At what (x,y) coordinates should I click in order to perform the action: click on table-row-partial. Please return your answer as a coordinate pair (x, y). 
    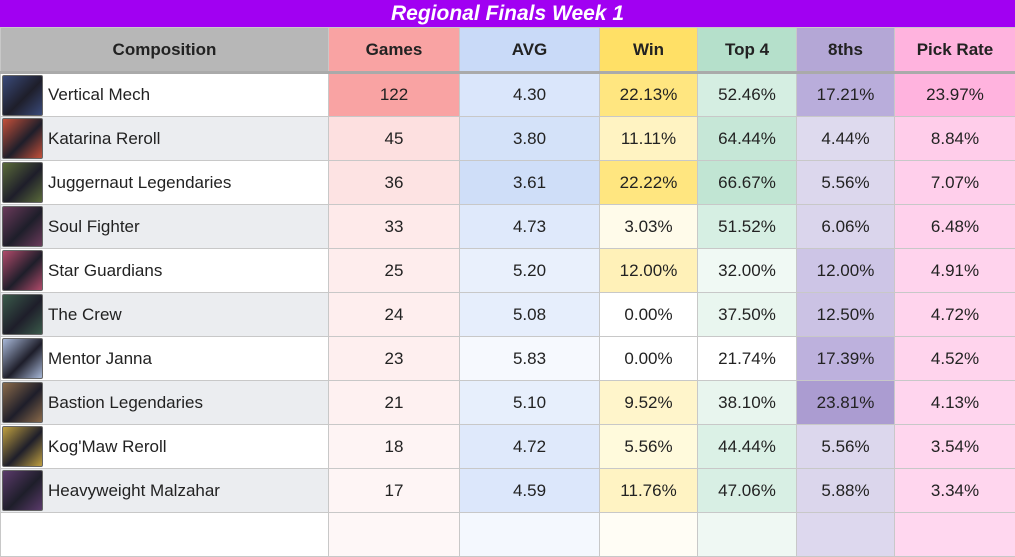
    Looking at the image, I should click on (508, 535).